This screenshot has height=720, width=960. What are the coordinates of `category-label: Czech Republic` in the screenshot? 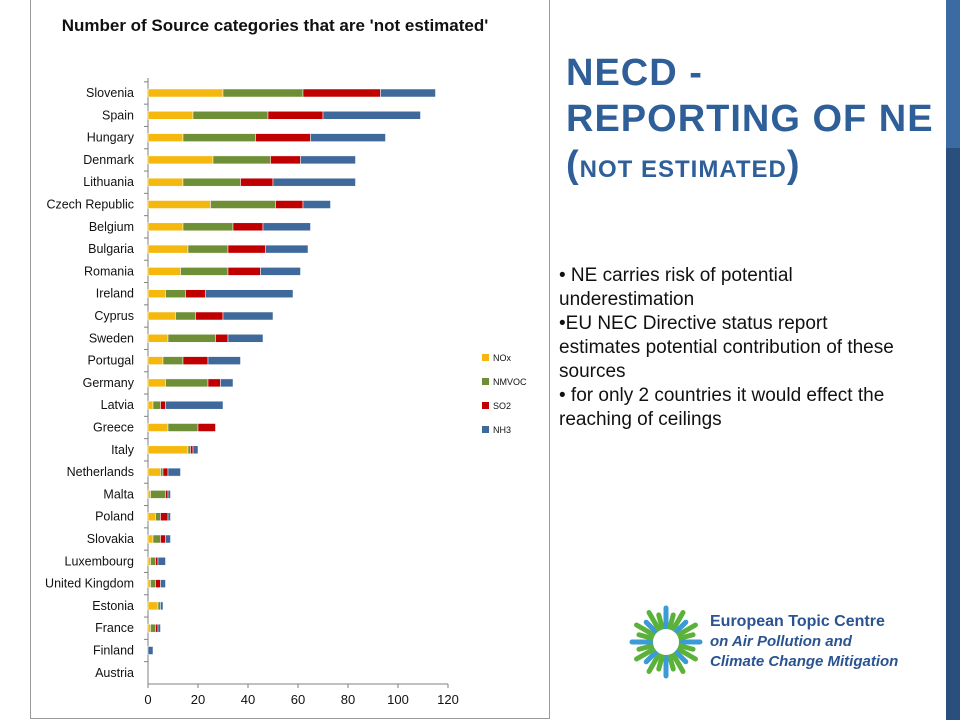 It's located at (90, 205).